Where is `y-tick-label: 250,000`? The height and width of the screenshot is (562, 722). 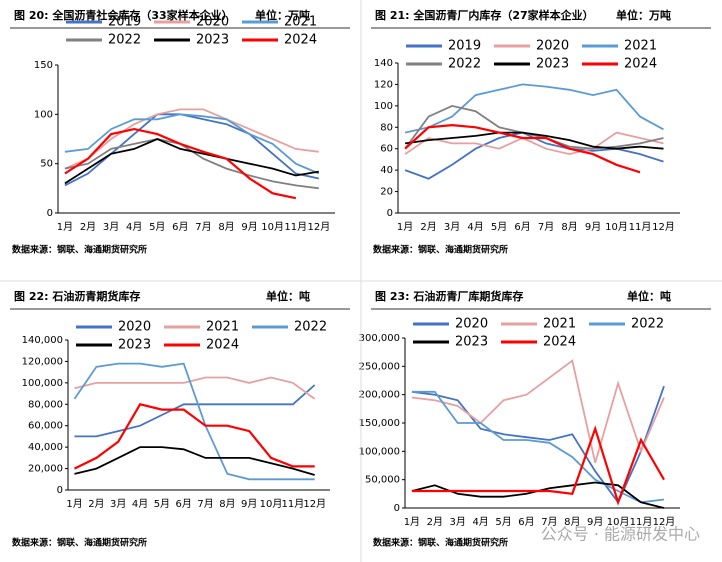 y-tick-label: 250,000 is located at coordinates (379, 366).